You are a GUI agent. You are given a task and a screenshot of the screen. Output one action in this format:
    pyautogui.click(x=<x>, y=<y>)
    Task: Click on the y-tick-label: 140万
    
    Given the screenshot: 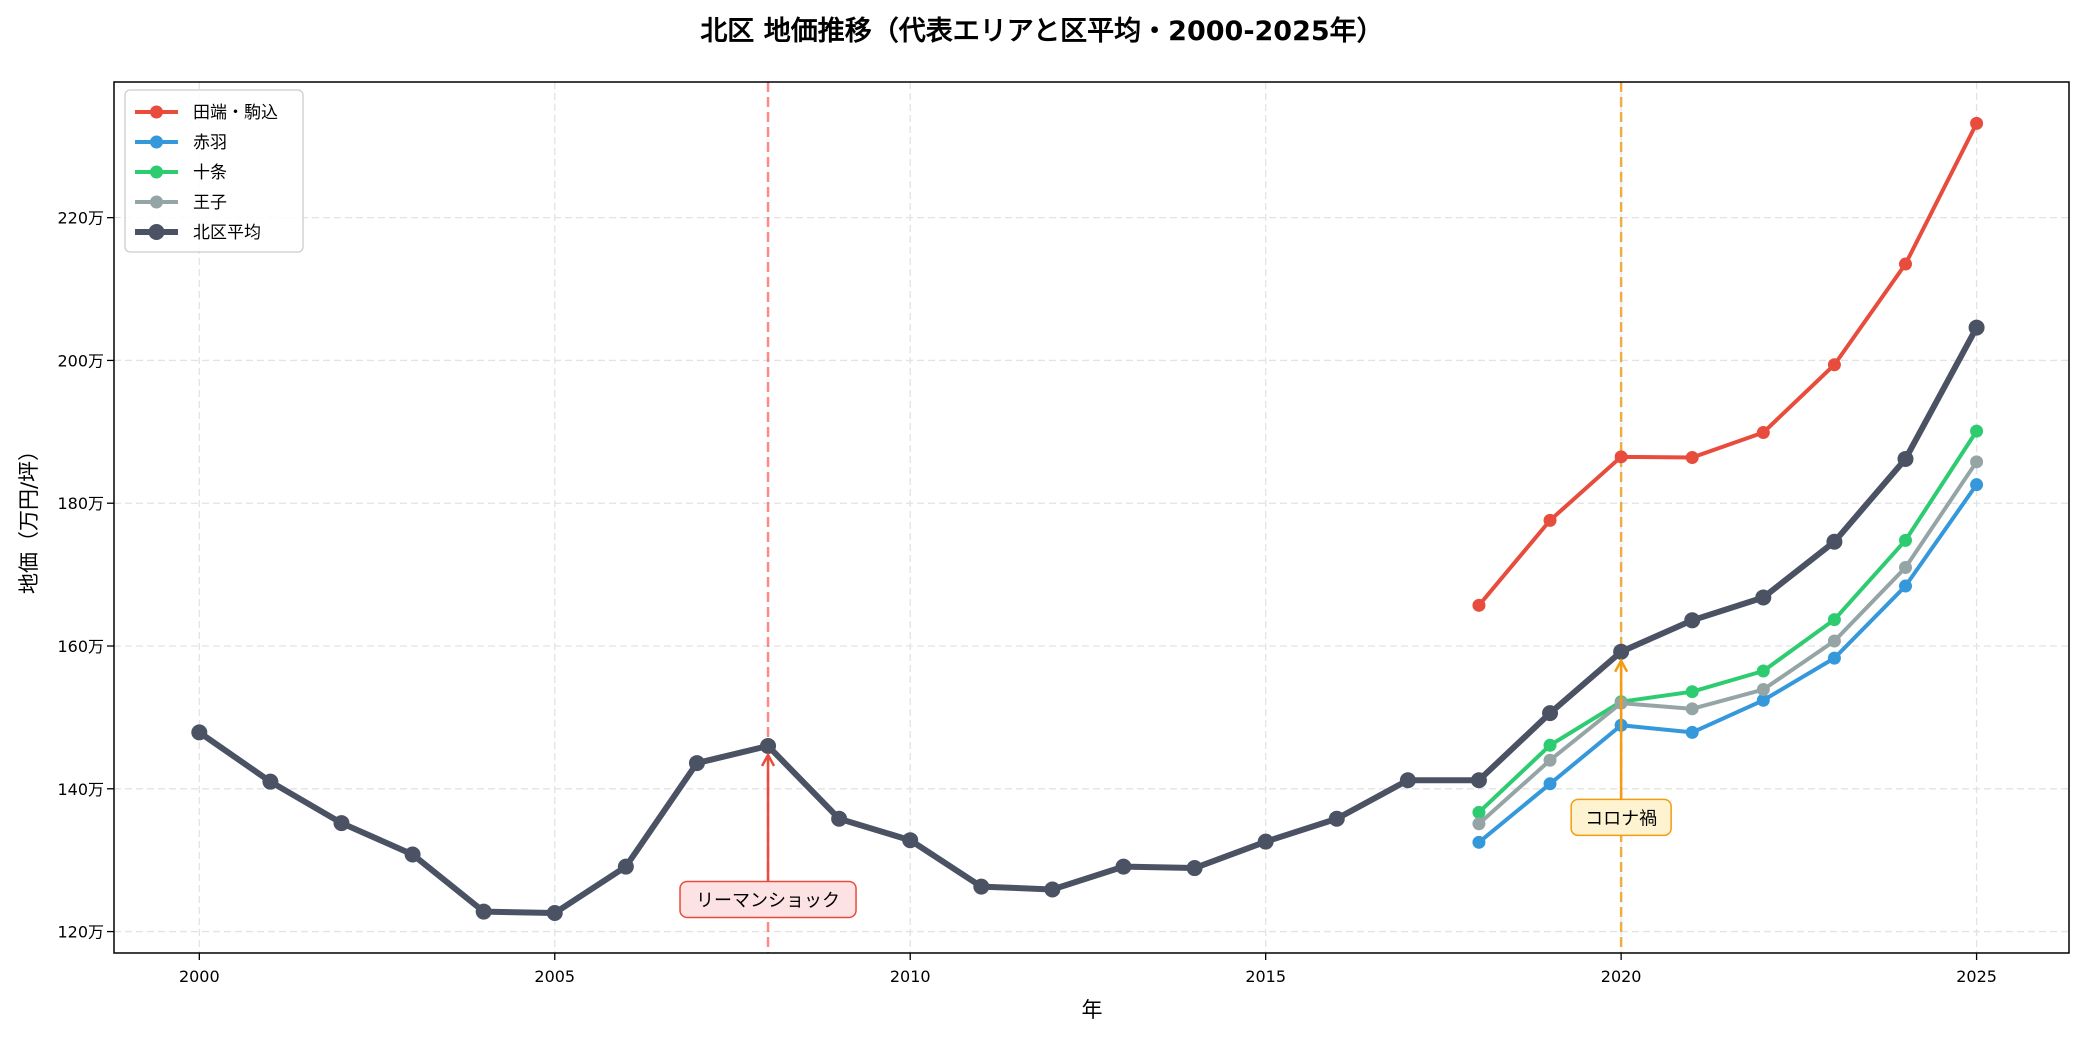 What is the action you would take?
    pyautogui.click(x=80, y=789)
    